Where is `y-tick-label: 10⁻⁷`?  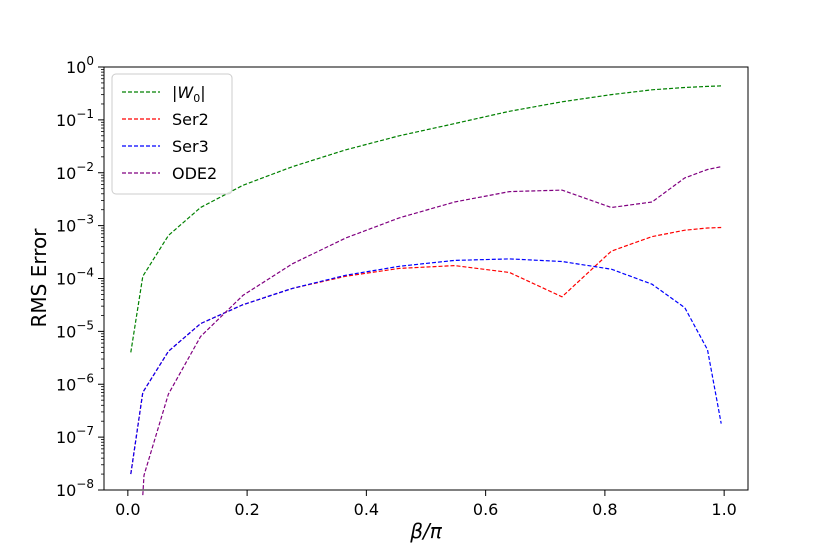 y-tick-label: 10⁻⁷ is located at coordinates (75, 435).